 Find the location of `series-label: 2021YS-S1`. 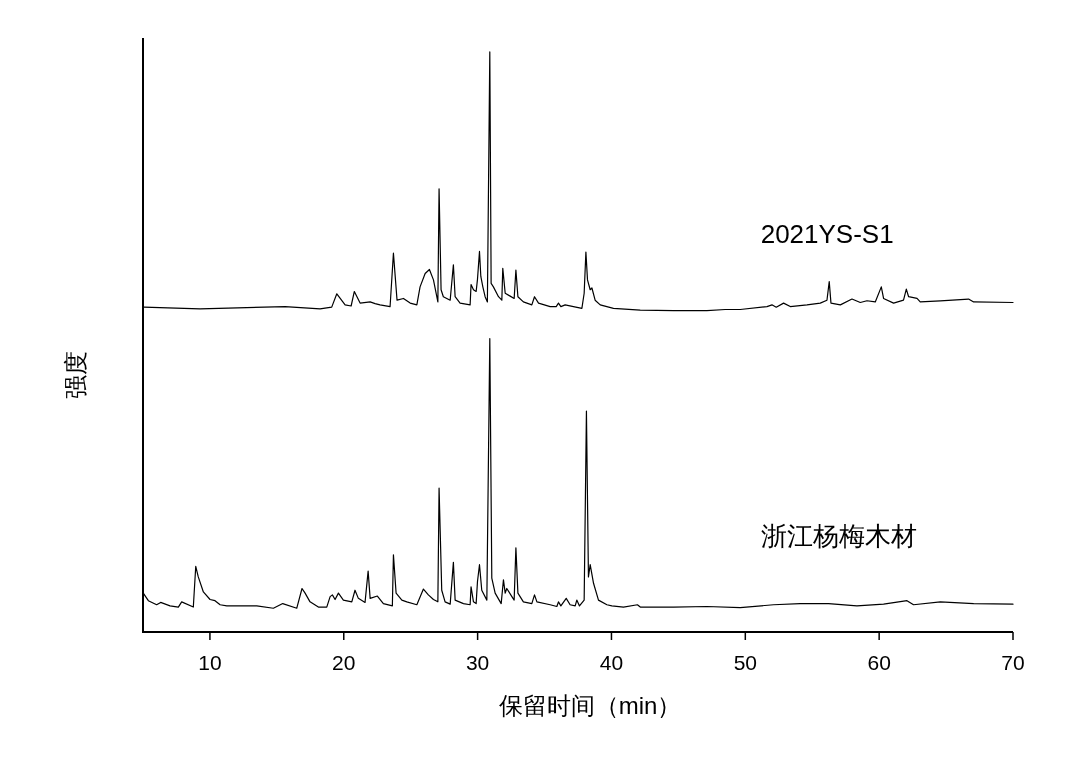

series-label: 2021YS-S1 is located at coordinates (827, 234).